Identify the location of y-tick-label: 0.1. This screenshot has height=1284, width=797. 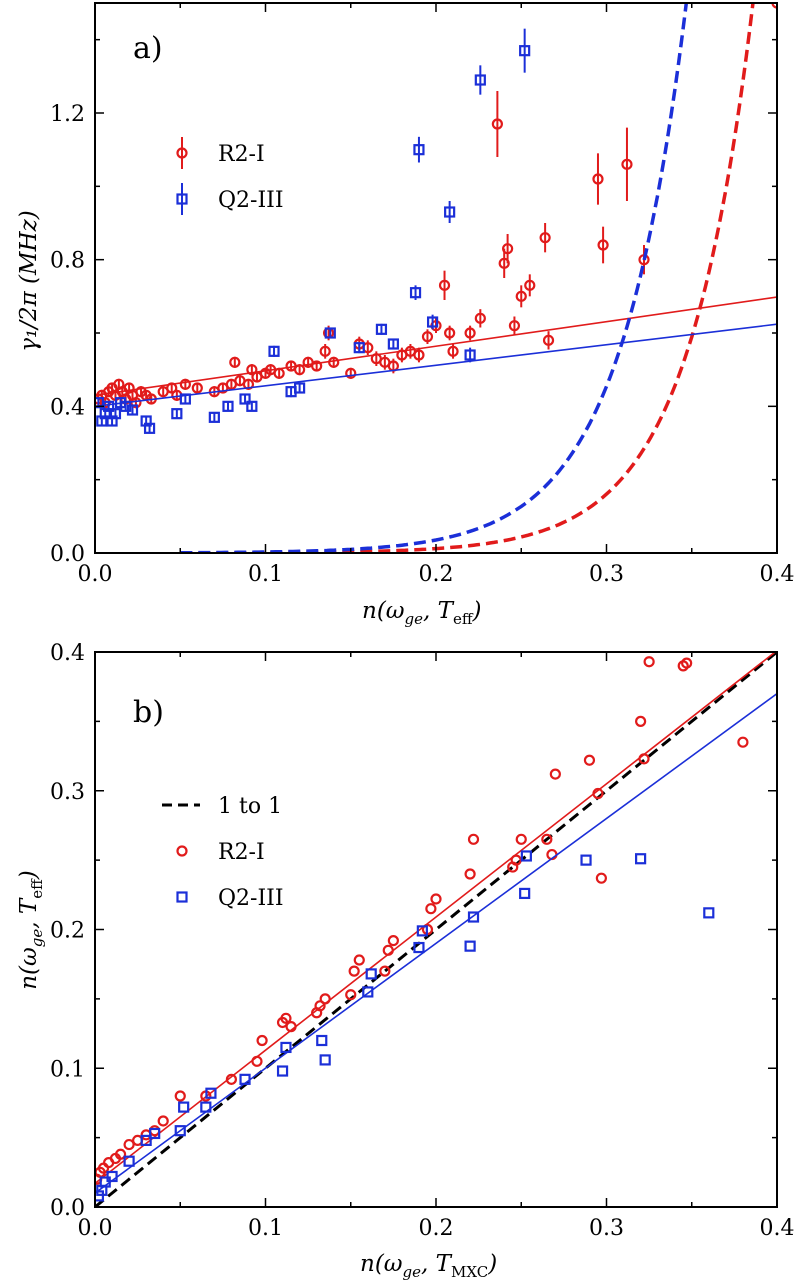
(67, 1069).